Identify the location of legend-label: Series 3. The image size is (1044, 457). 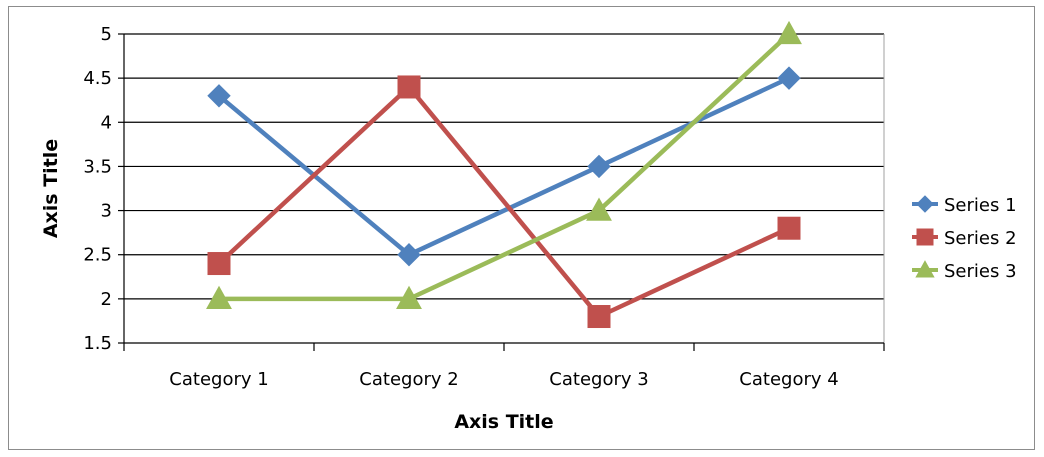
(980, 271).